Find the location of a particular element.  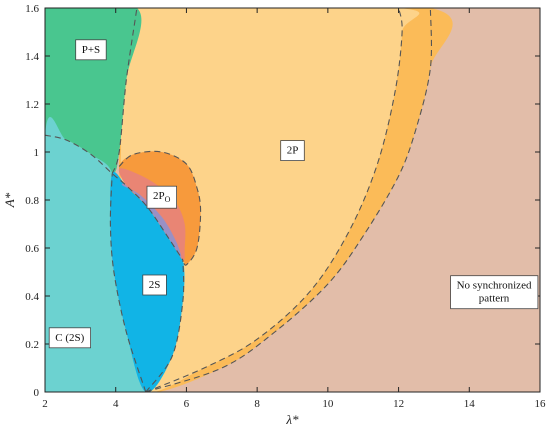

region-label-no-synchronized-pattern: No synchronized pattern is located at coordinates (494, 292).